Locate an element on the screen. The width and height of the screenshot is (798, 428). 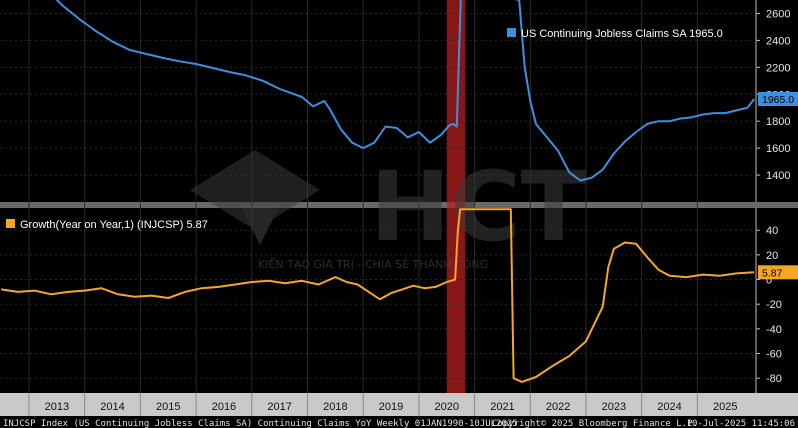
y-tick-label: 1400 is located at coordinates (778, 176).